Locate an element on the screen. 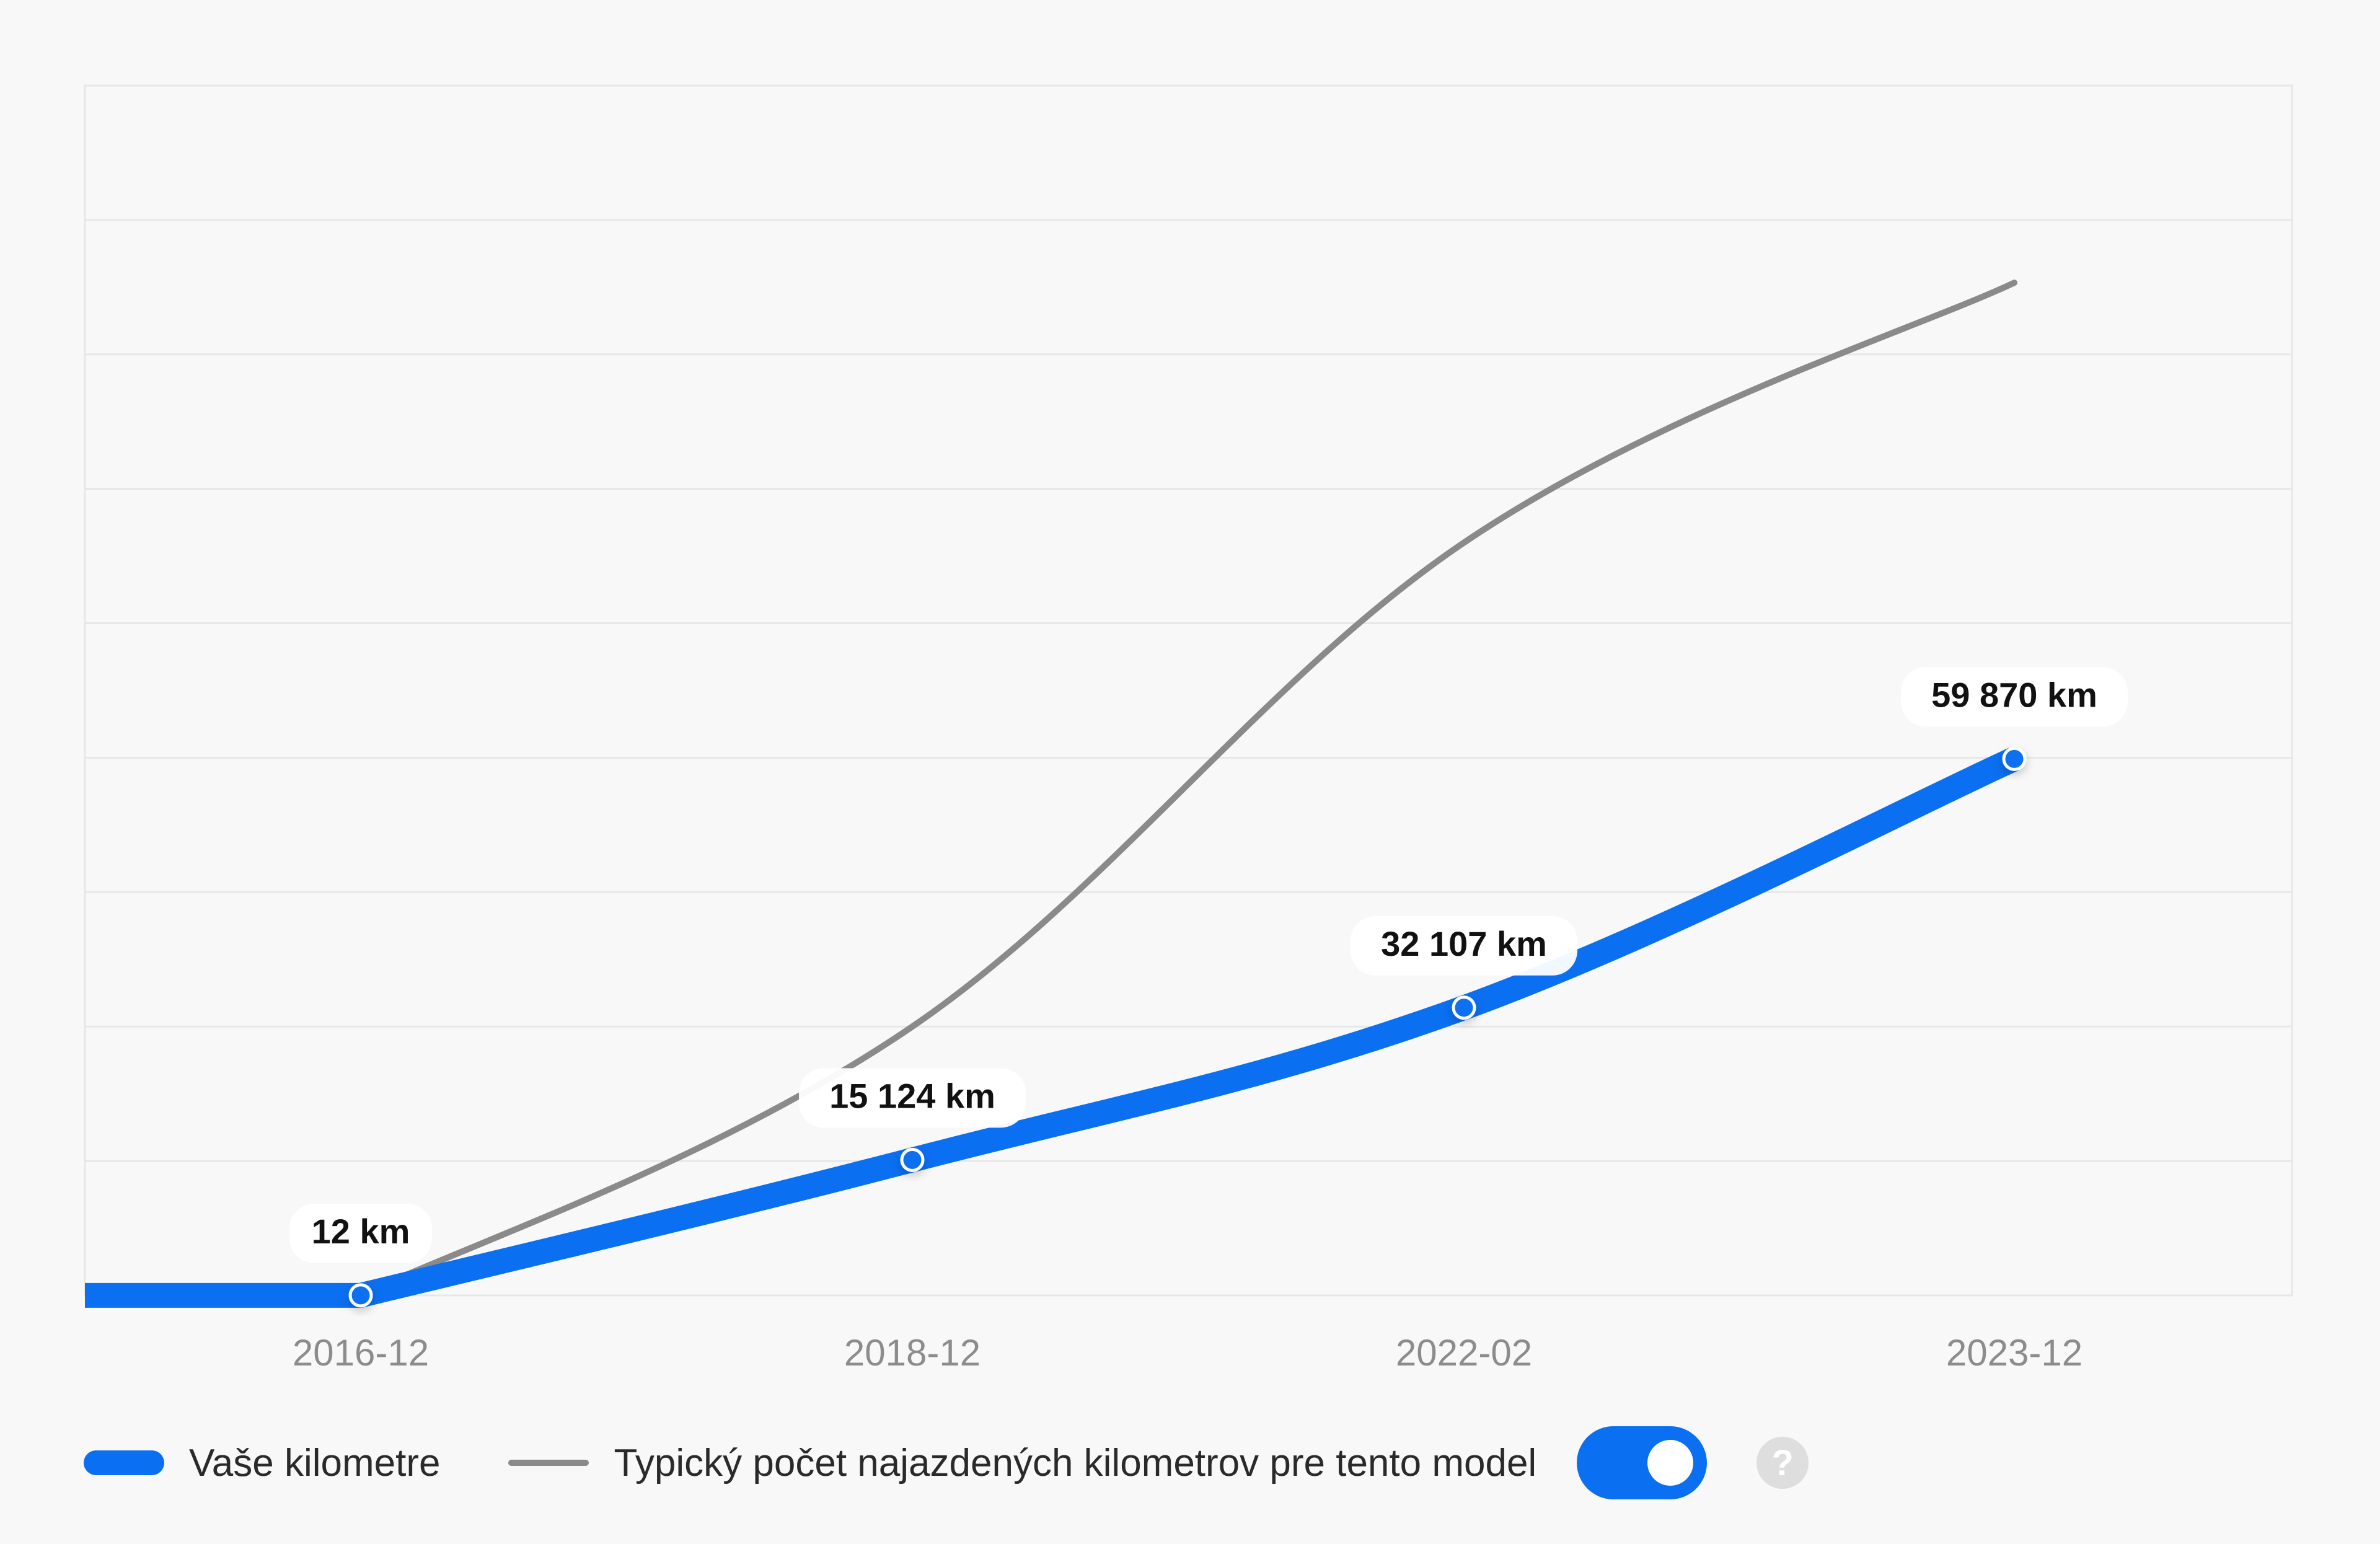 This screenshot has height=1544, width=2380. x-tick-label: 2016-12 is located at coordinates (361, 1353).